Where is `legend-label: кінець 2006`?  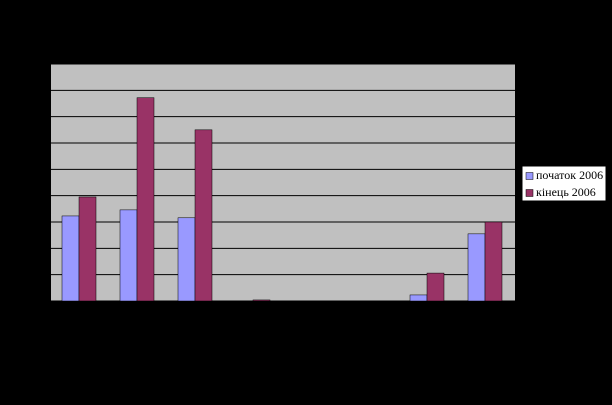
legend-label: кінець 2006 is located at coordinates (566, 192).